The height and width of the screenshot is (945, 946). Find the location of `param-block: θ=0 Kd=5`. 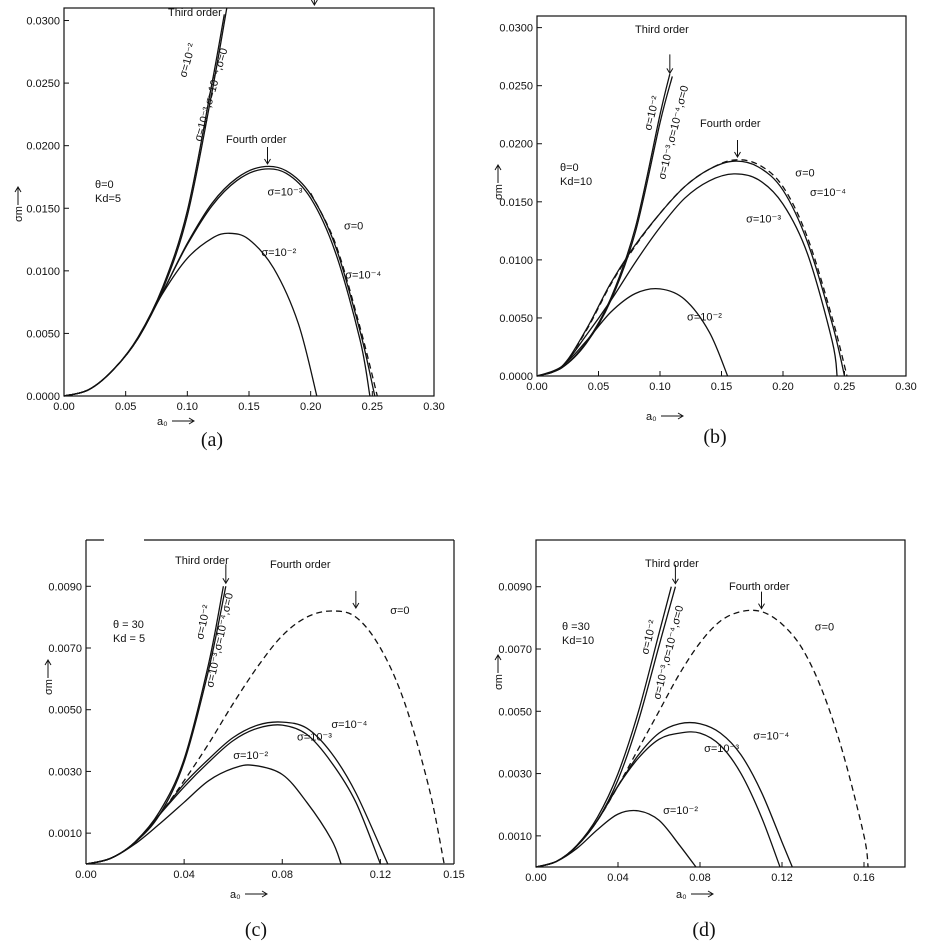

param-block: θ=0 Kd=5 is located at coordinates (108, 192).